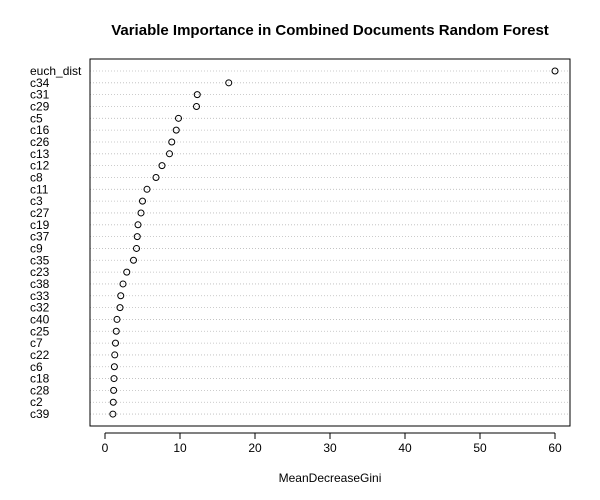 The width and height of the screenshot is (600, 500). I want to click on data-point-c29, so click(196, 106).